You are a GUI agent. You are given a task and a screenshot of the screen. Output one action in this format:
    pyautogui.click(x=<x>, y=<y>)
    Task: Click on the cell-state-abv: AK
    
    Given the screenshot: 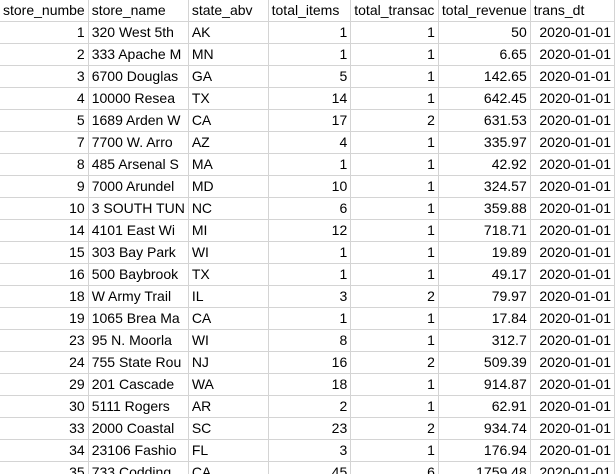 What is the action you would take?
    pyautogui.click(x=228, y=32)
    